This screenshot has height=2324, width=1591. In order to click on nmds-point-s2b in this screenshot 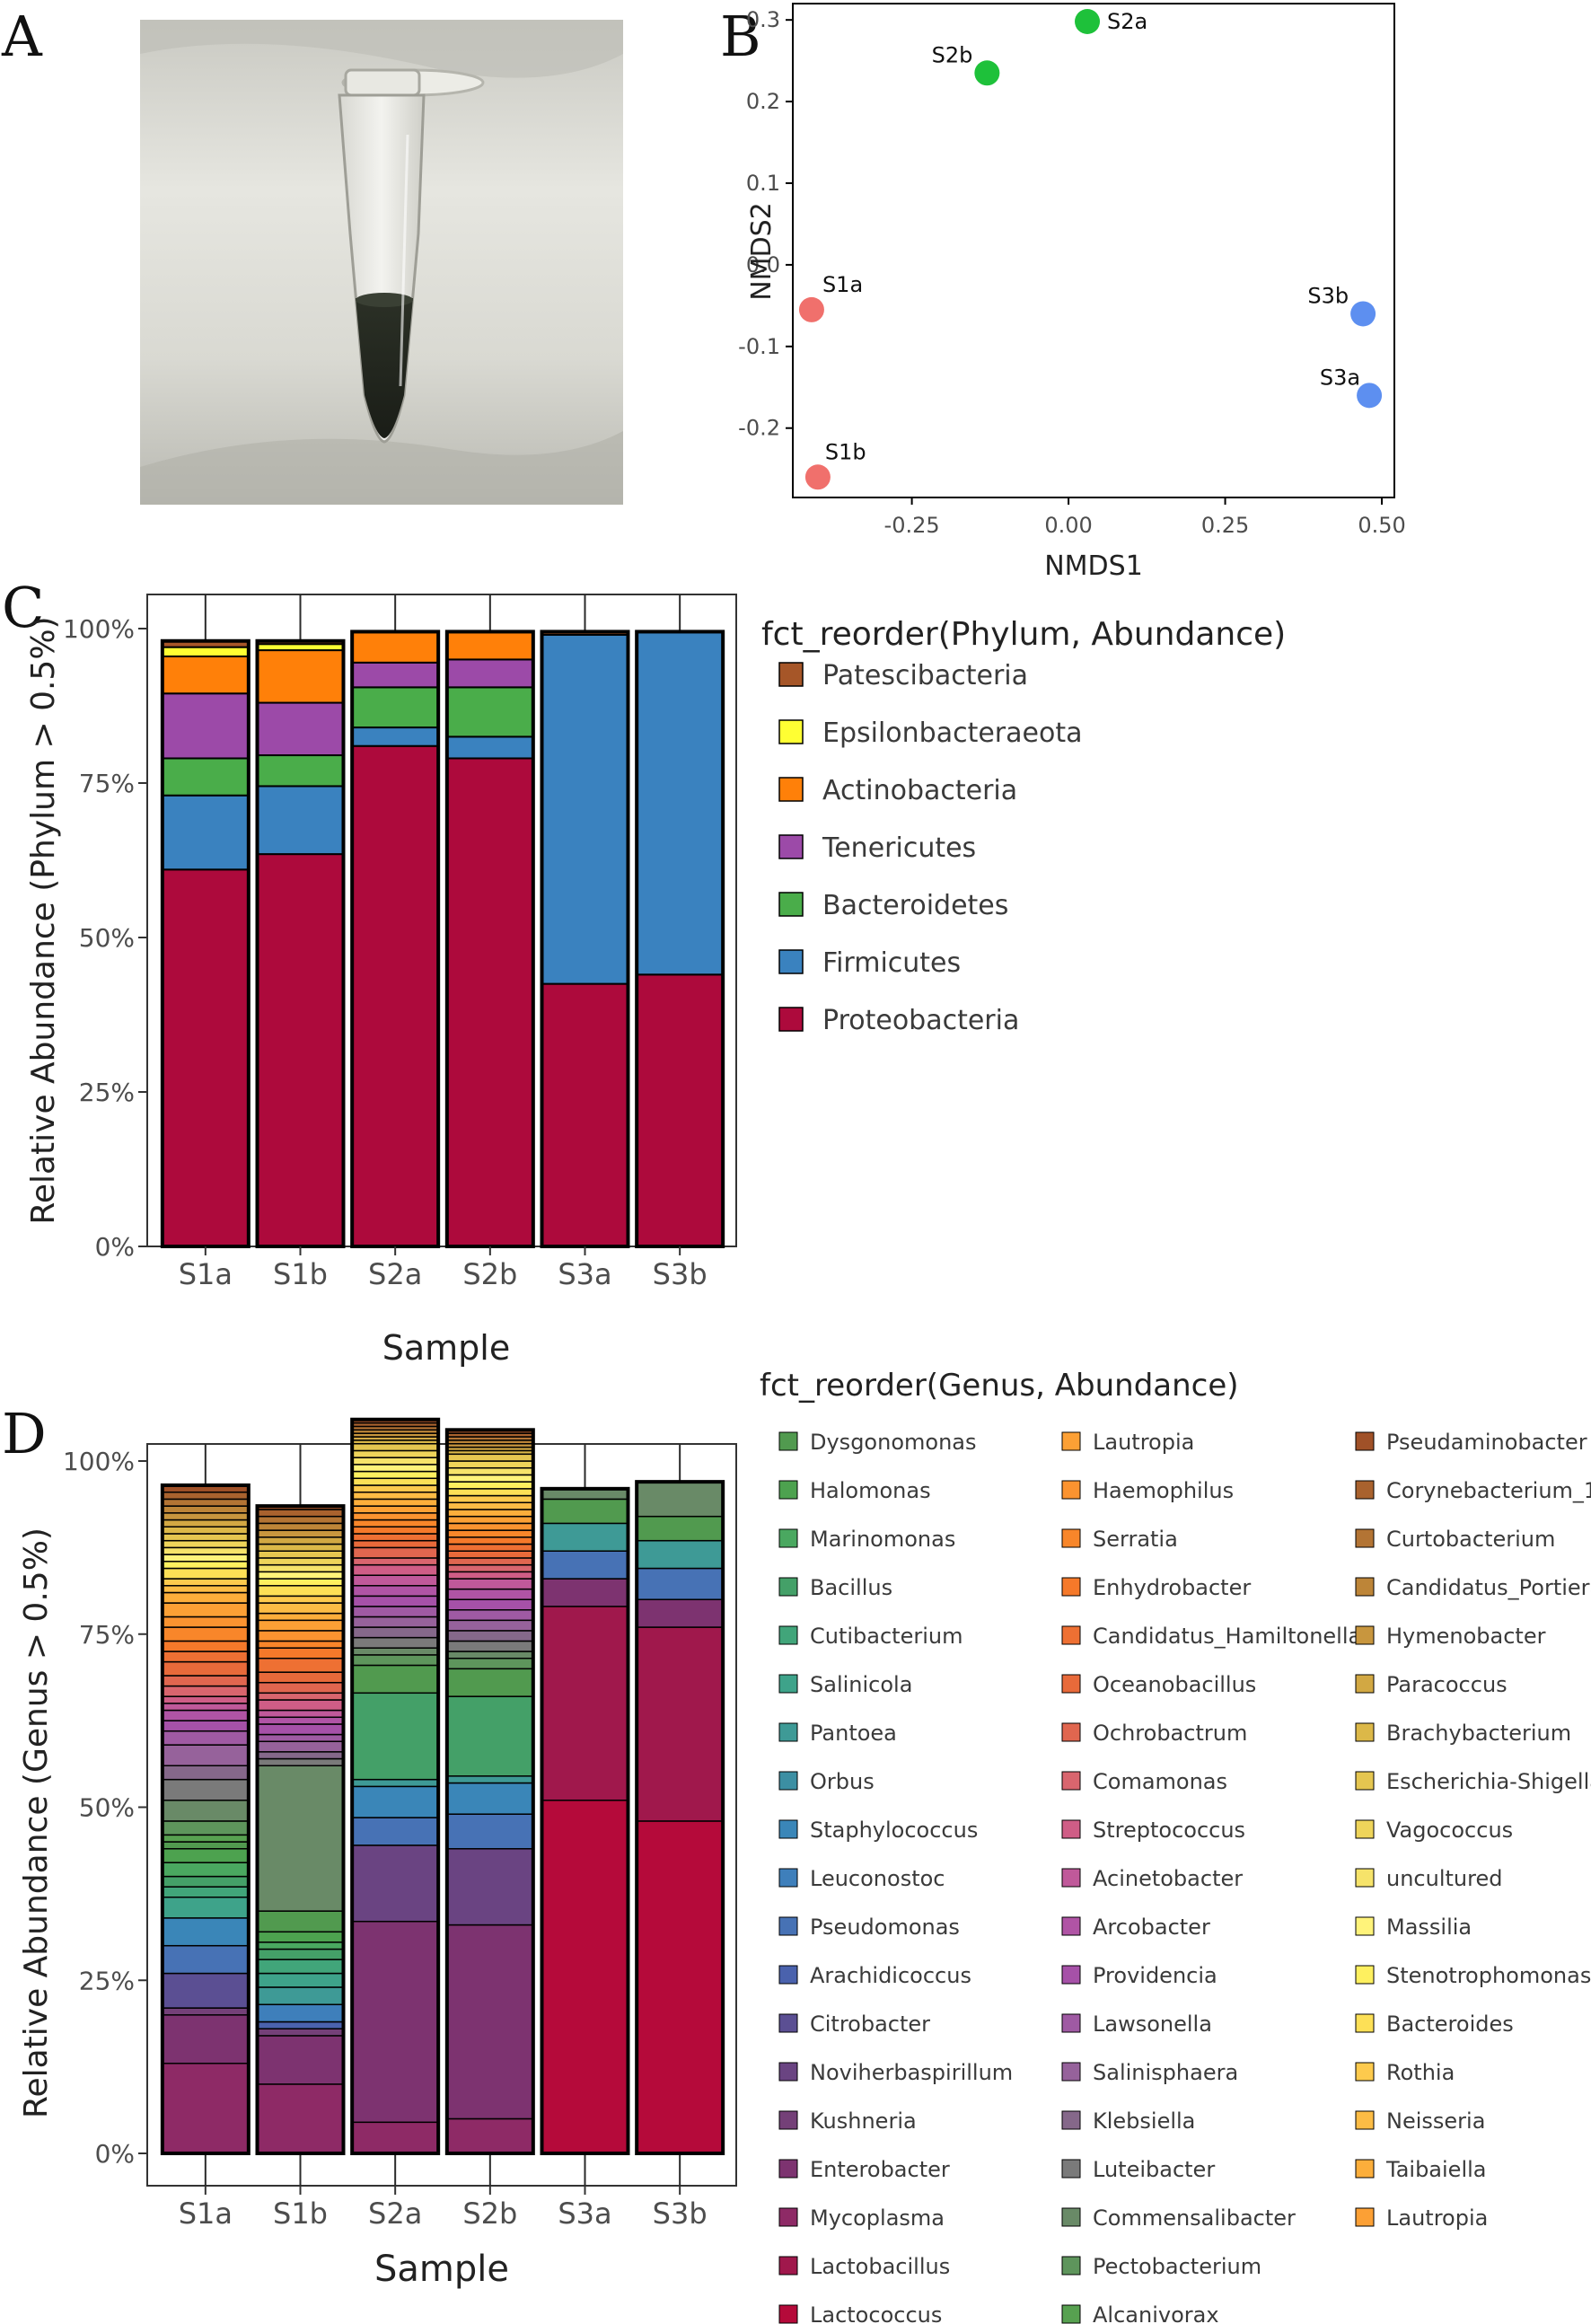, I will do `click(987, 73)`.